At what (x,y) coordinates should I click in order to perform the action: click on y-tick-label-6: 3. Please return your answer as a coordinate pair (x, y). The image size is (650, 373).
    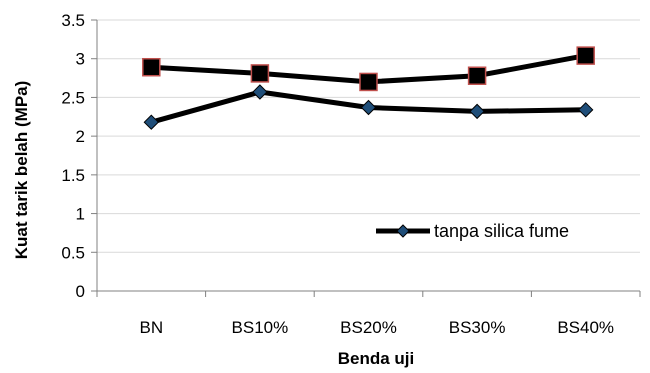
    Looking at the image, I should click on (80, 59).